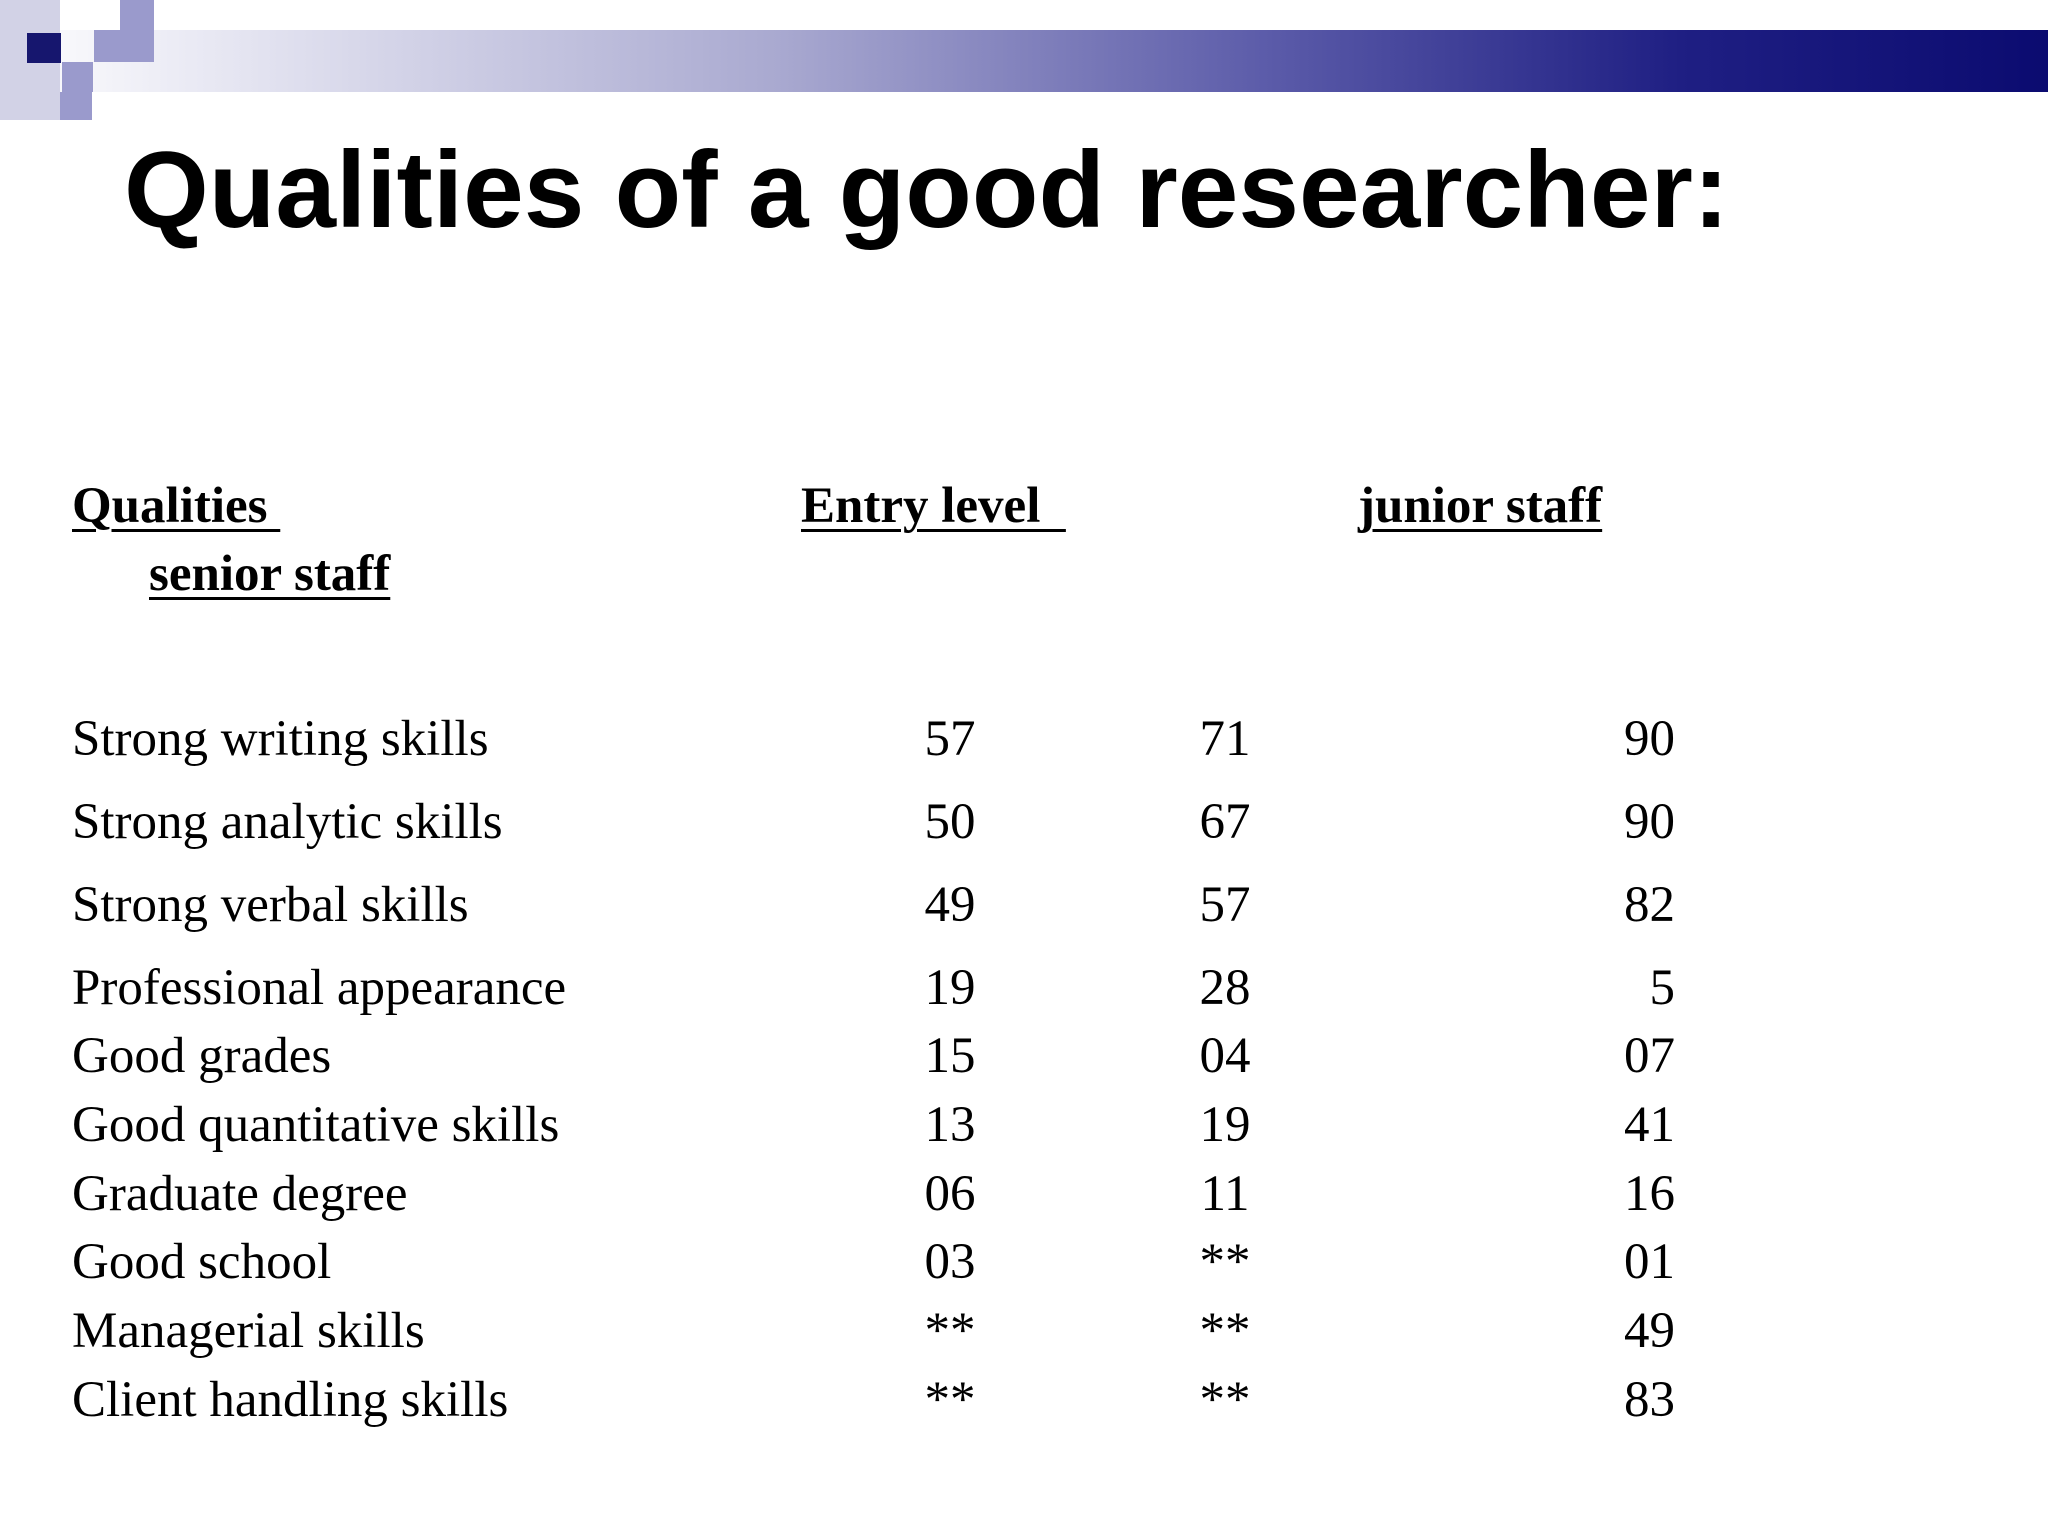 The image size is (2048, 1536). I want to click on entry-value: 19, so click(950, 988).